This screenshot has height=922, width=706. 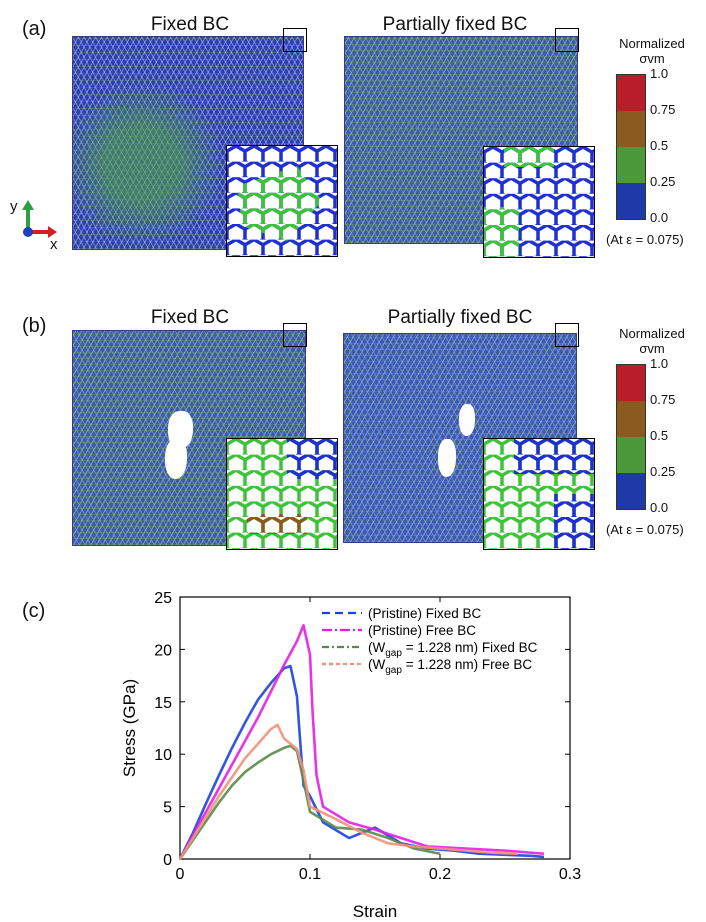 What do you see at coordinates (295, 335) in the screenshot?
I see `panel-b-fixed-zoom-box` at bounding box center [295, 335].